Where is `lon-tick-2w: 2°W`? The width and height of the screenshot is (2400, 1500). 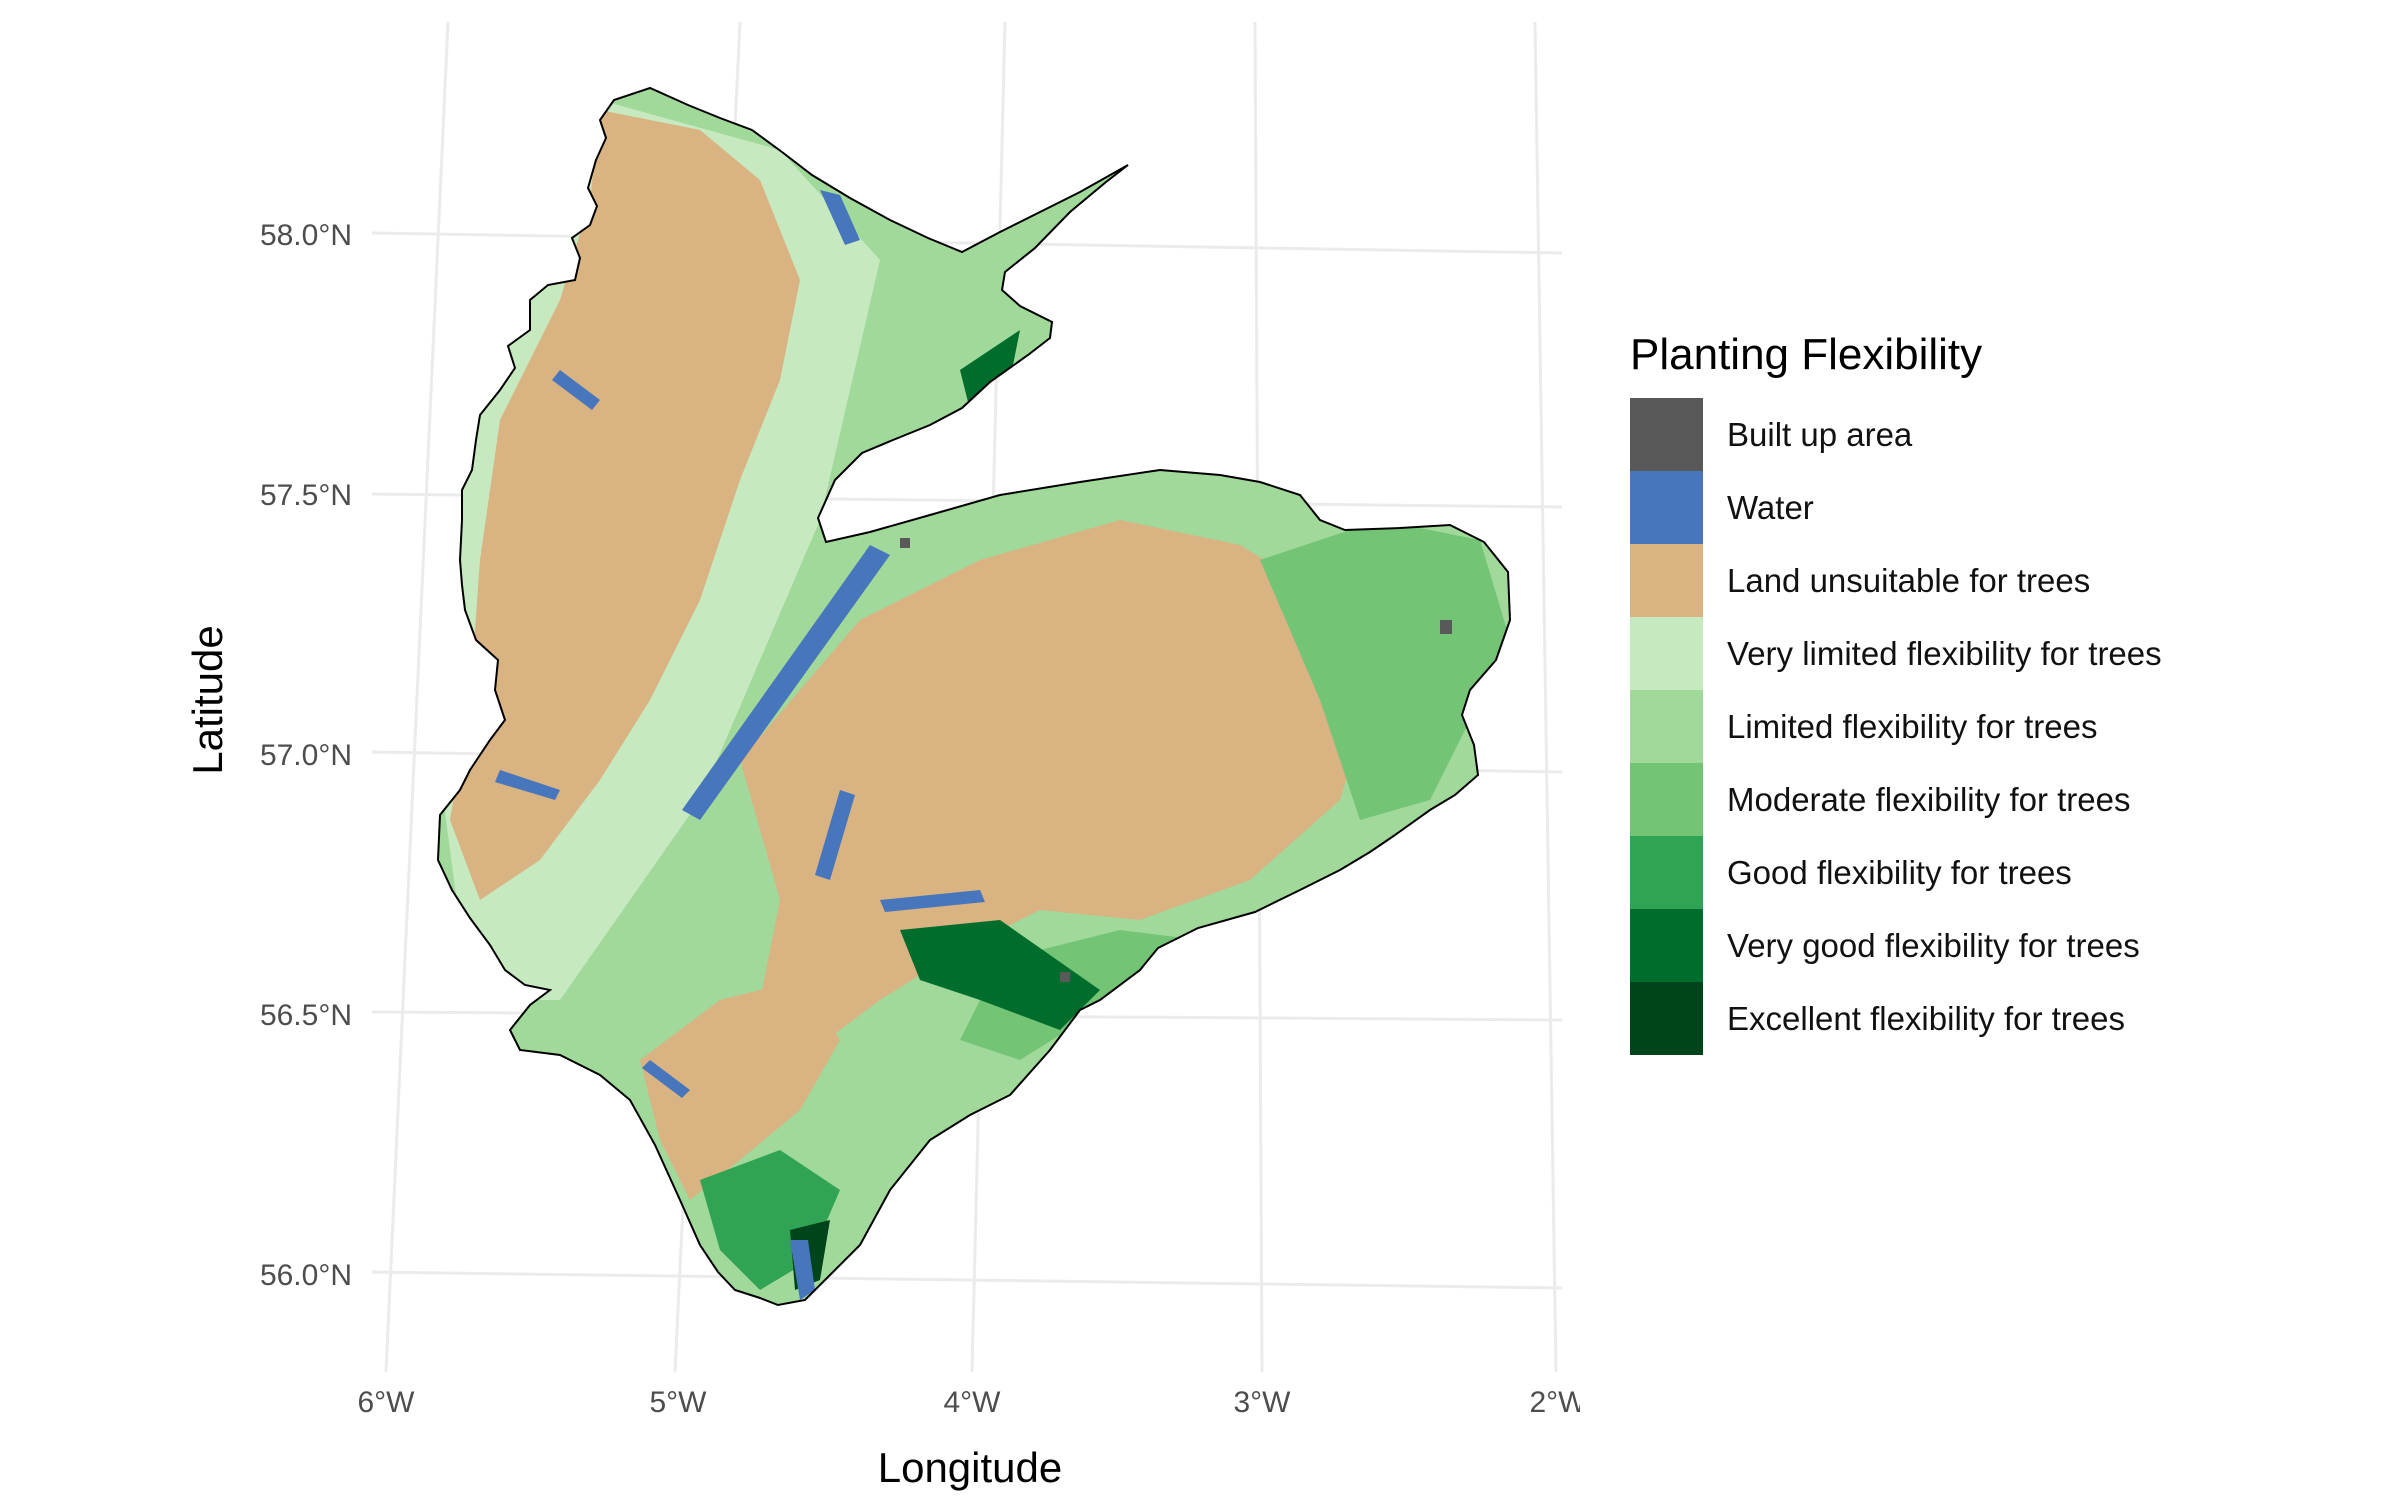 lon-tick-2w: 2°W is located at coordinates (1555, 1402).